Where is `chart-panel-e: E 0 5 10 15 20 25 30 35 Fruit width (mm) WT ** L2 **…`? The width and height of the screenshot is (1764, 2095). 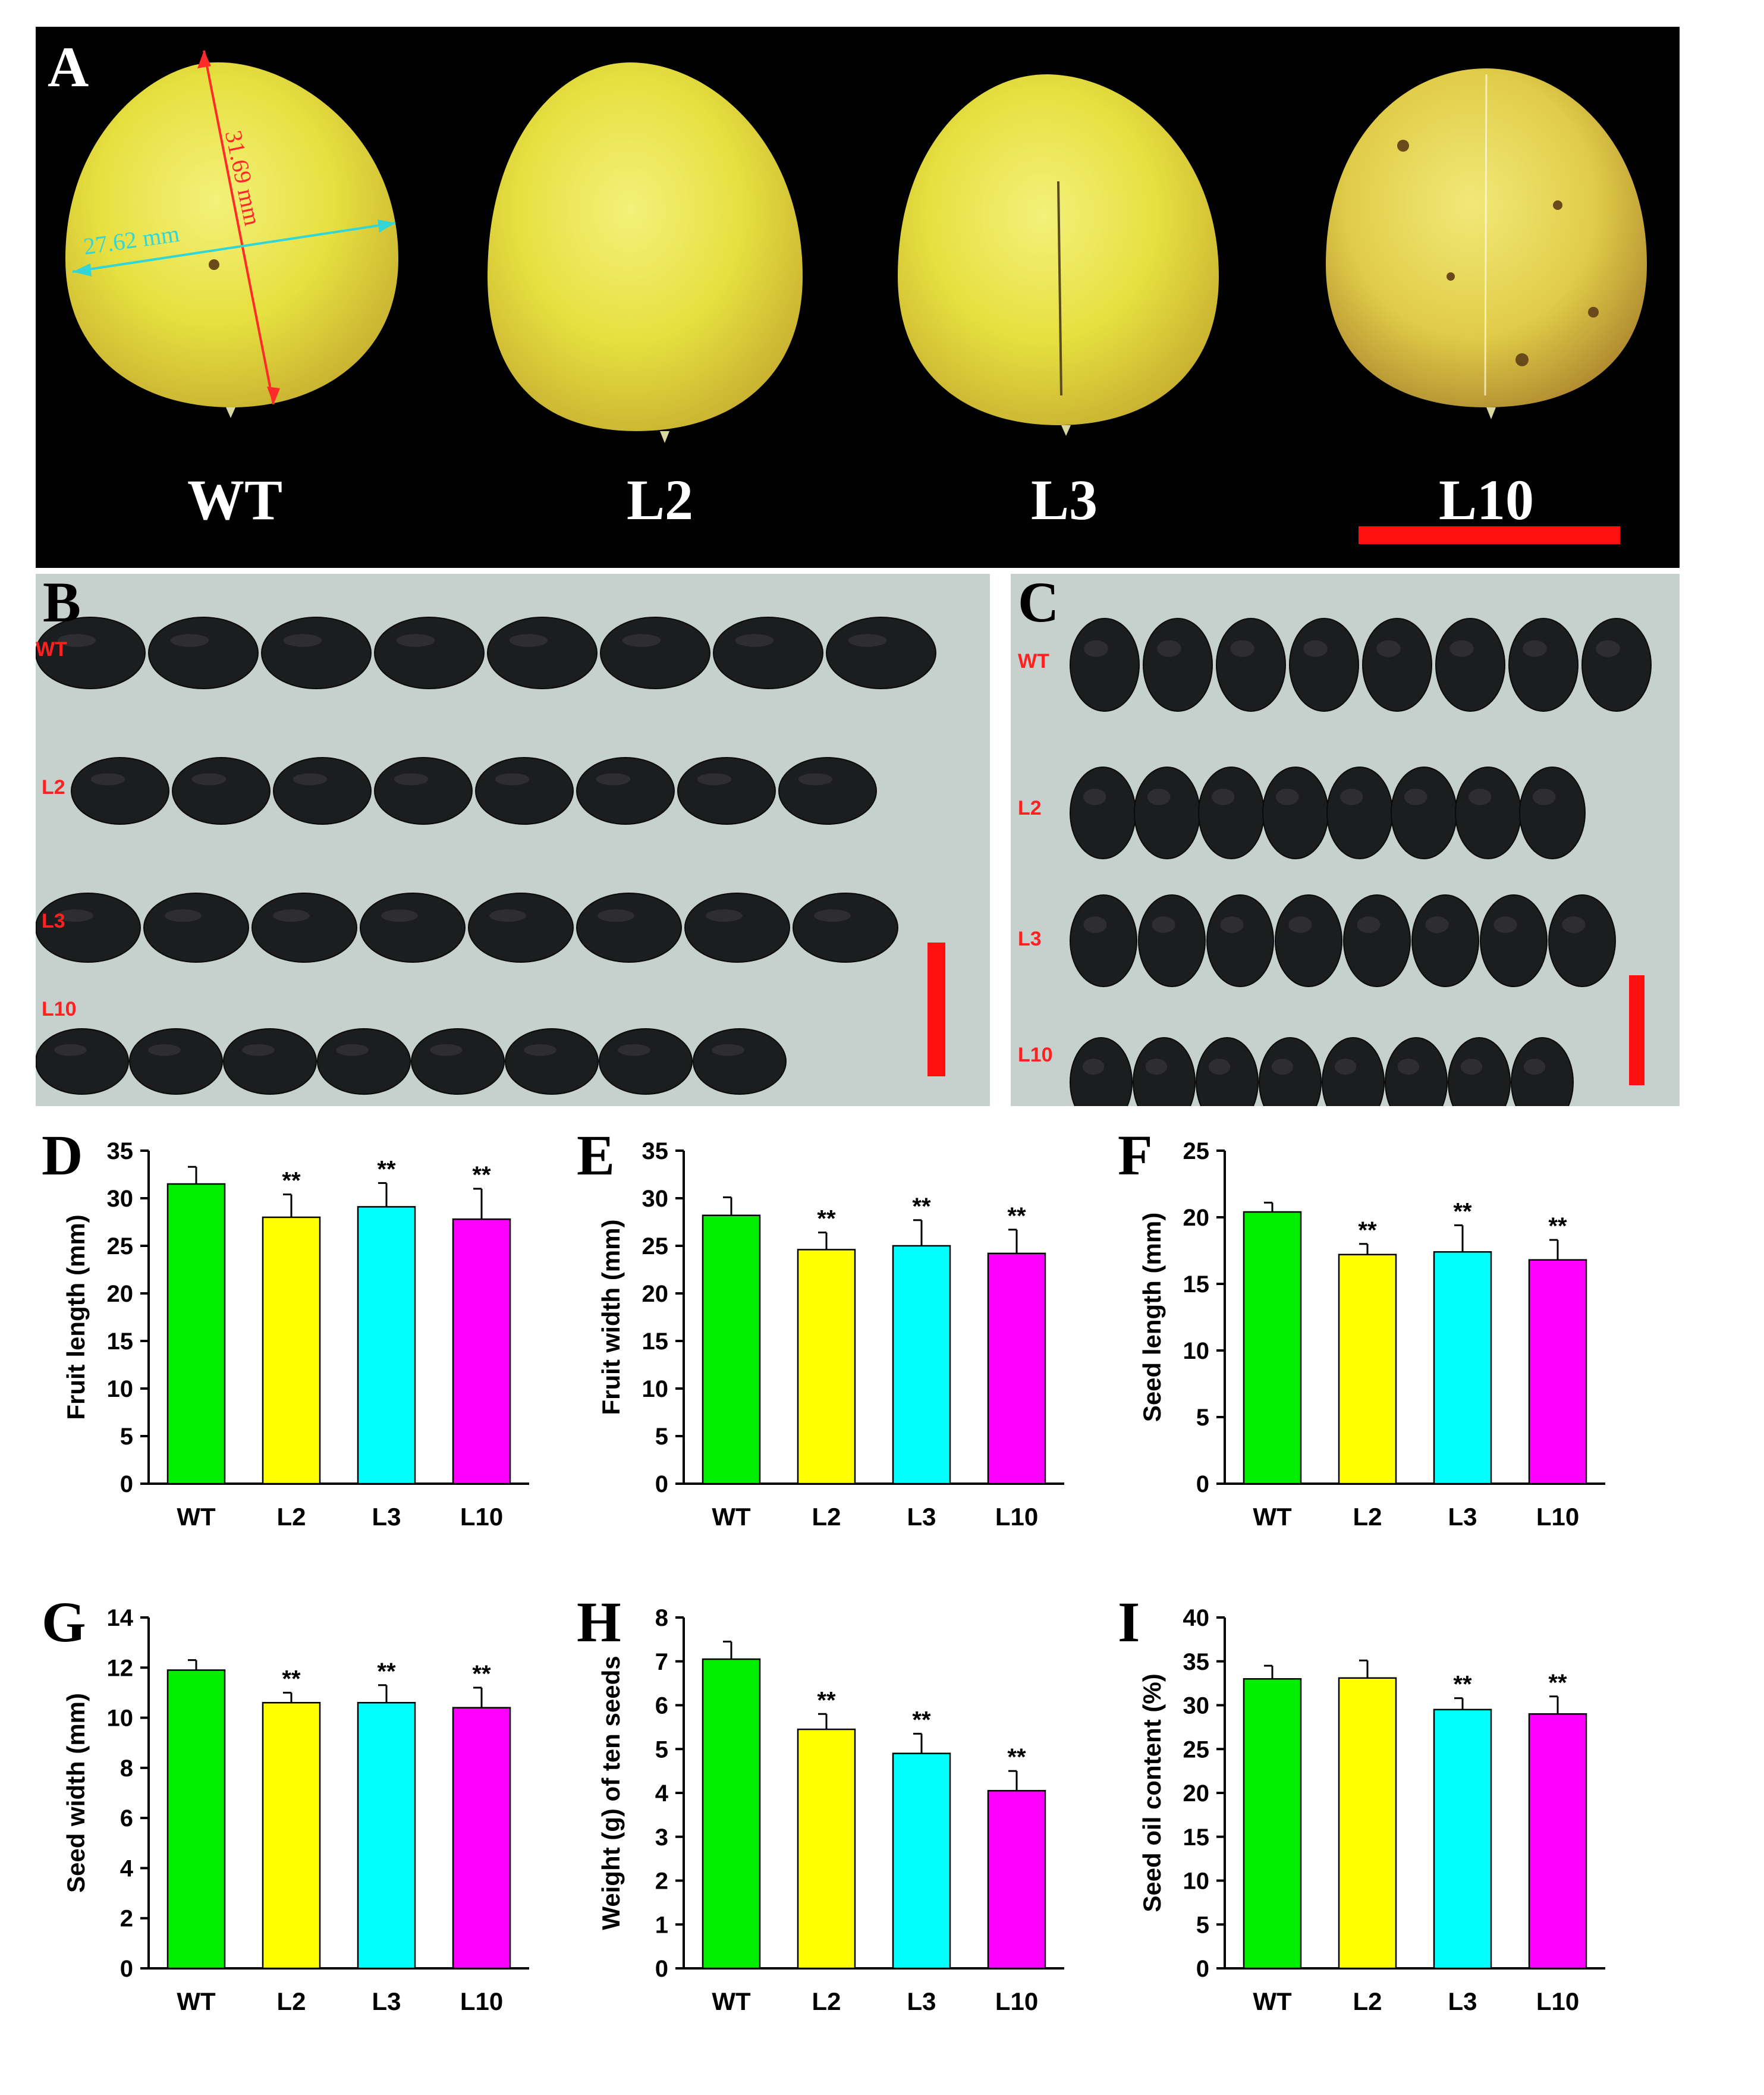
chart-panel-e: E 0 5 10 15 20 25 30 35 Fruit width (mm) WT ** L2 **… is located at coordinates (838, 1350).